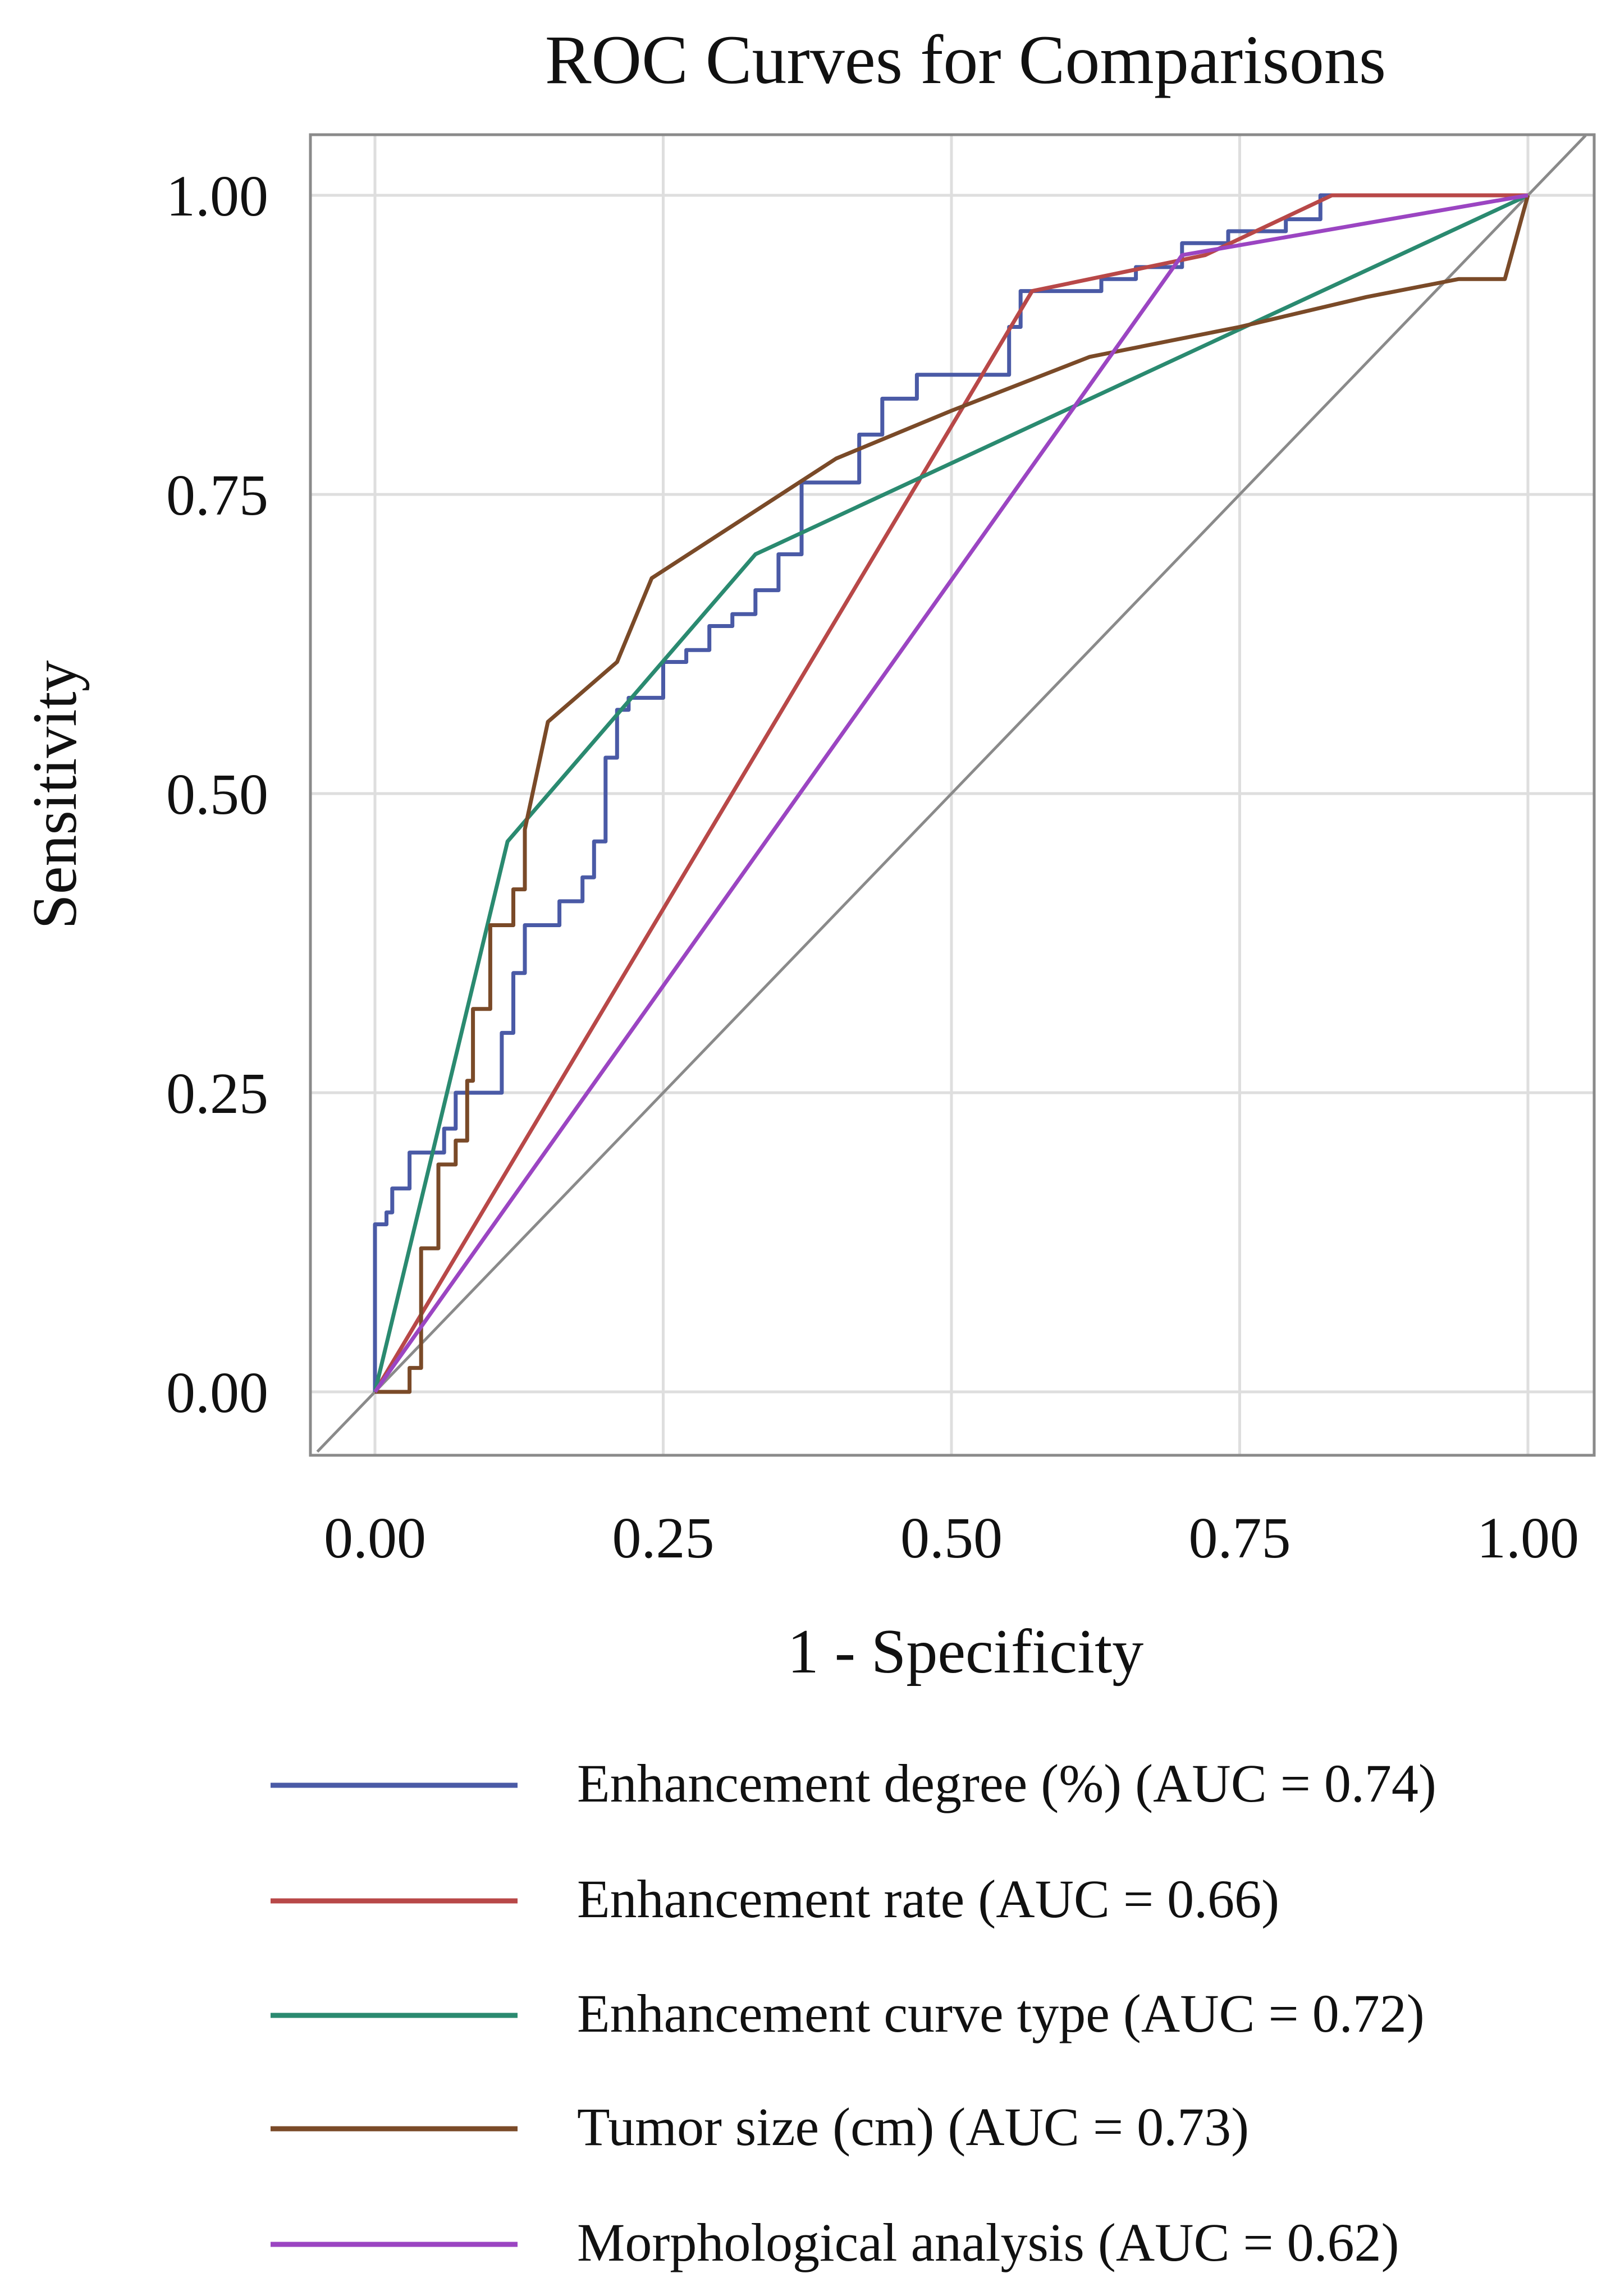  What do you see at coordinates (664, 1538) in the screenshot?
I see `x-tick-label-1: 0.25` at bounding box center [664, 1538].